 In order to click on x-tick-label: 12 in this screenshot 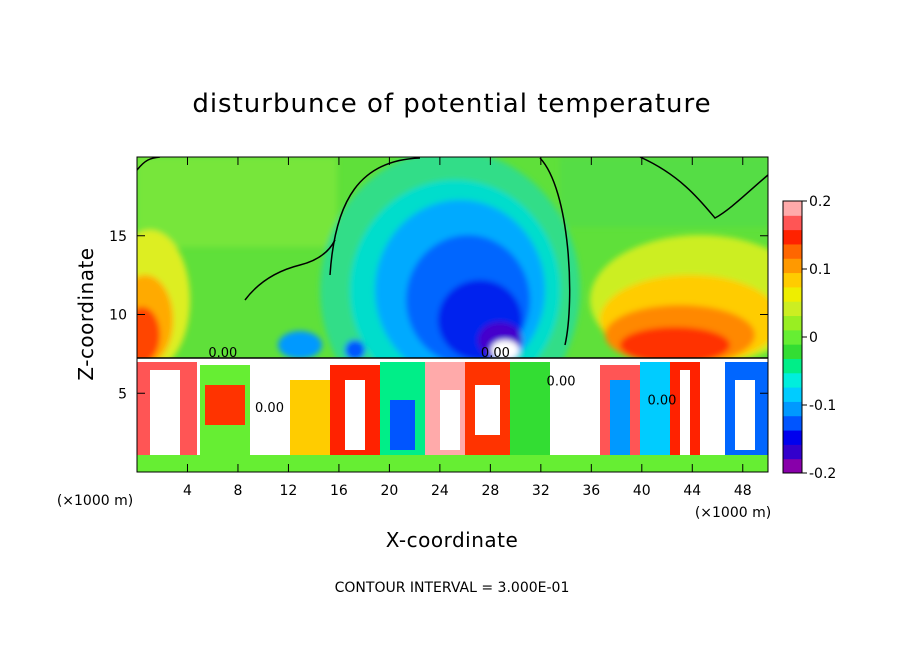, I will do `click(289, 491)`.